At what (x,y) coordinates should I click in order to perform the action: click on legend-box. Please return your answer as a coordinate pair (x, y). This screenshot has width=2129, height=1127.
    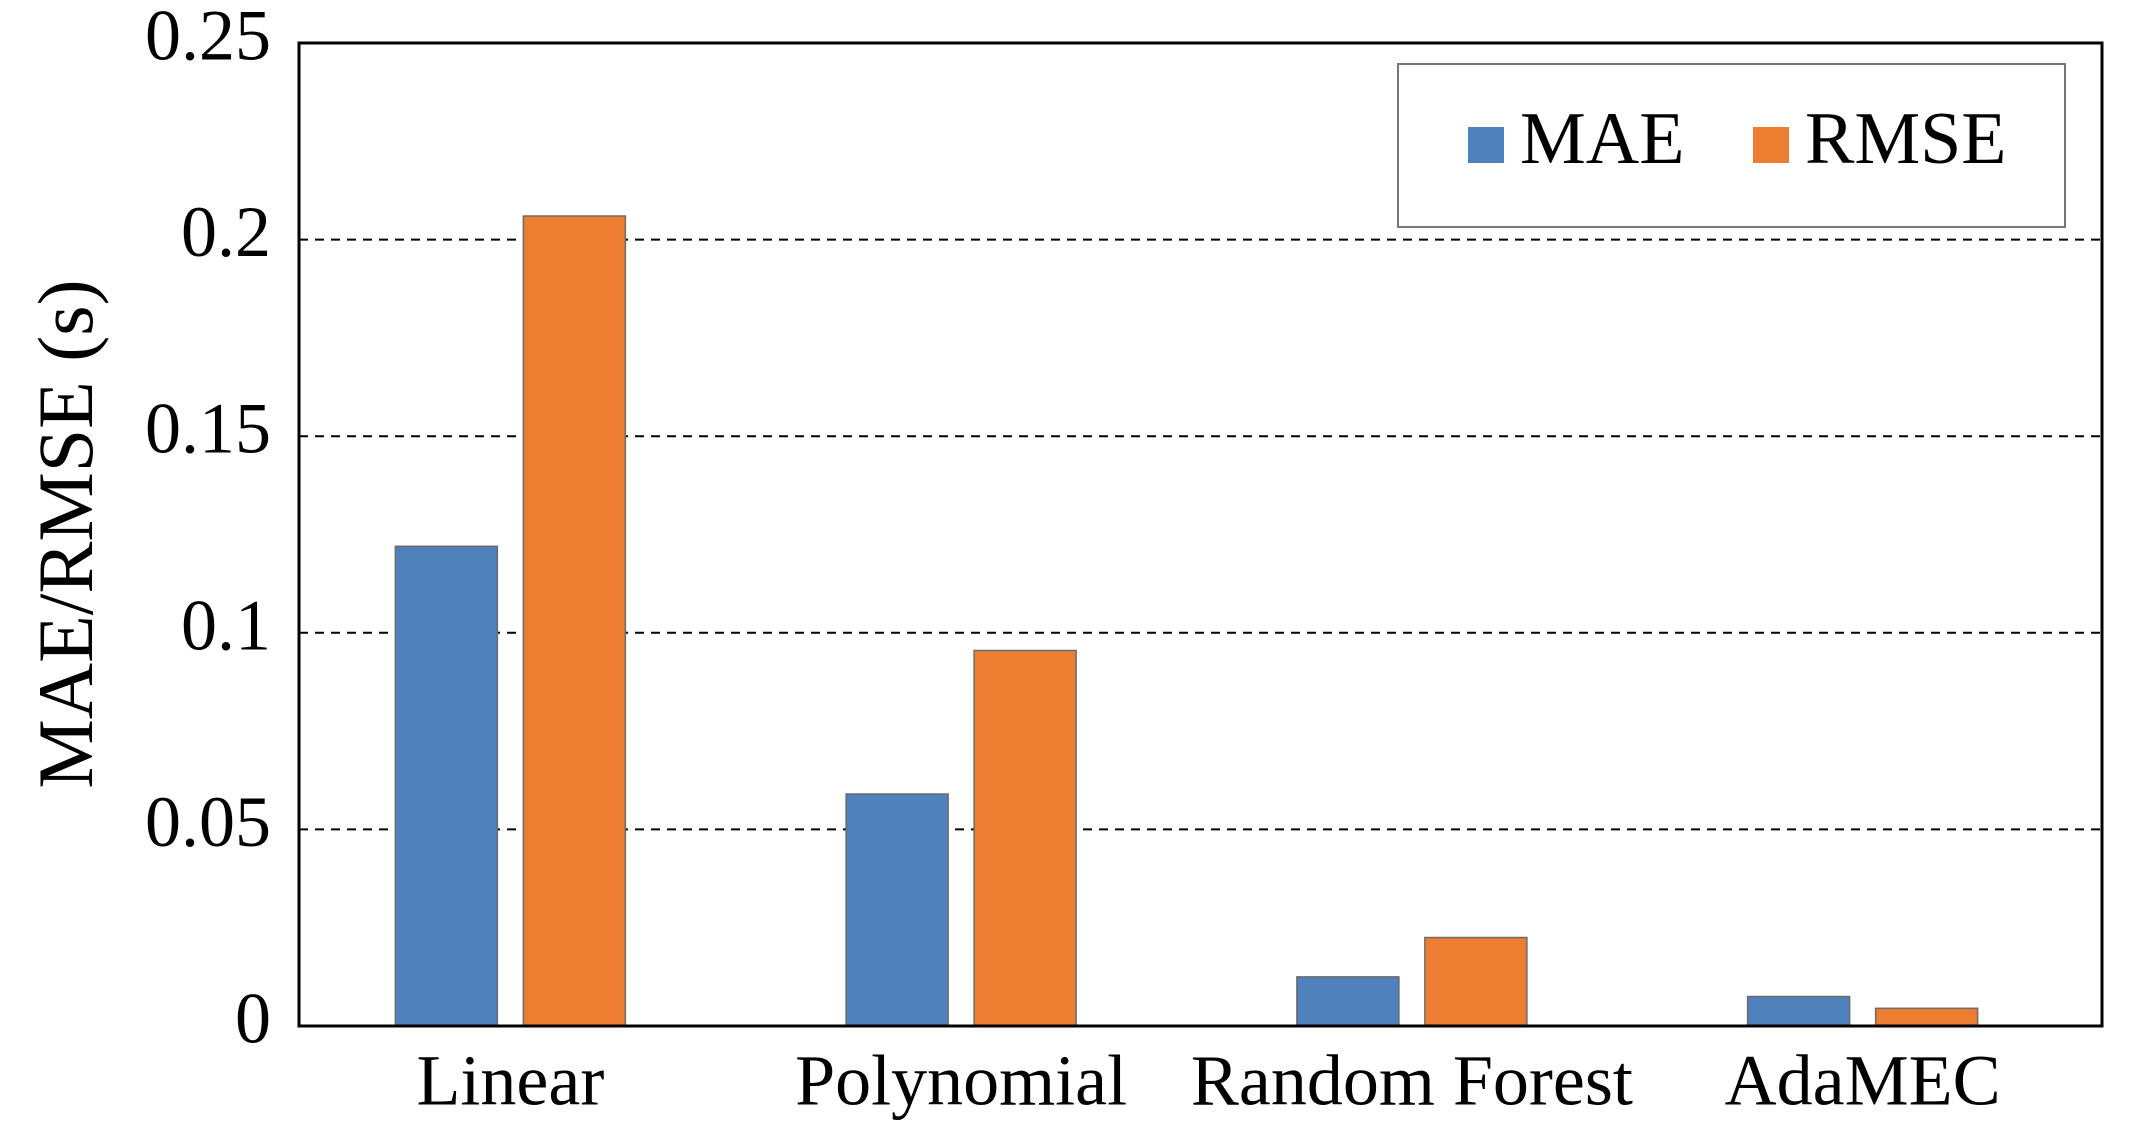
    Looking at the image, I should click on (1731, 145).